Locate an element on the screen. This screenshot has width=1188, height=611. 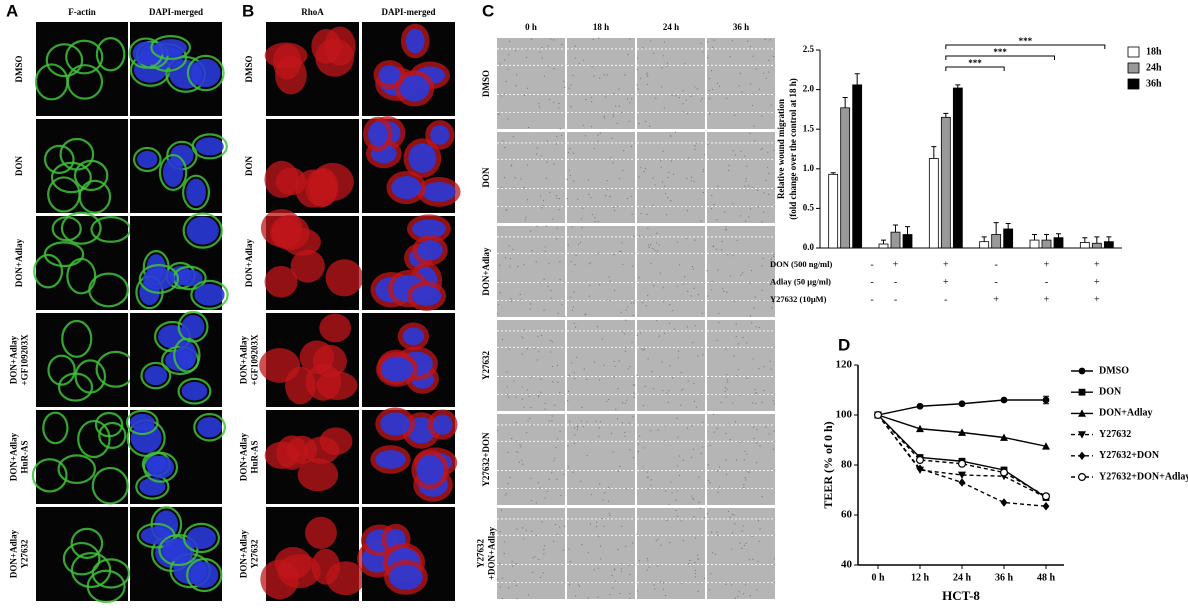
row-label: +GF109203X is located at coordinates (255, 360).